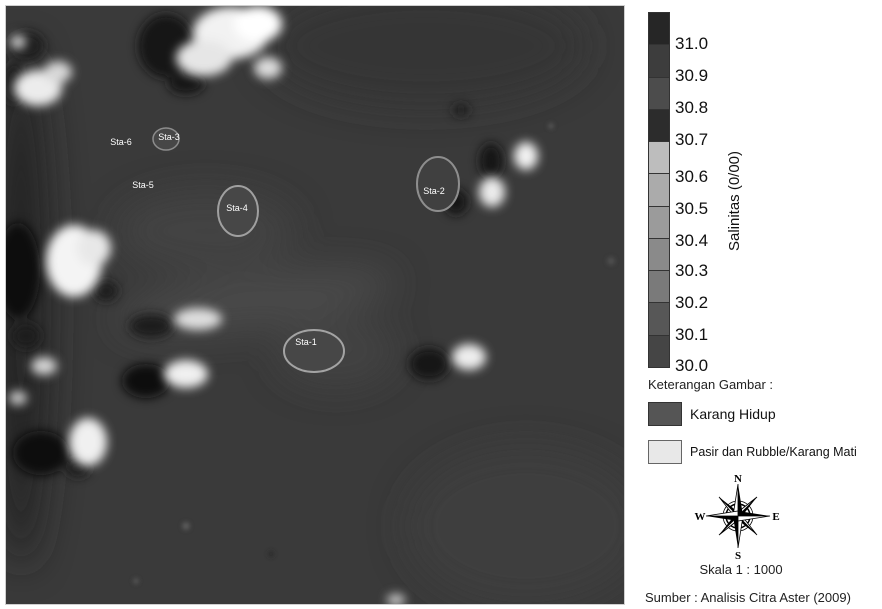  Describe the element at coordinates (692, 176) in the screenshot. I see `colorbar-tick-label: 30.6` at that location.